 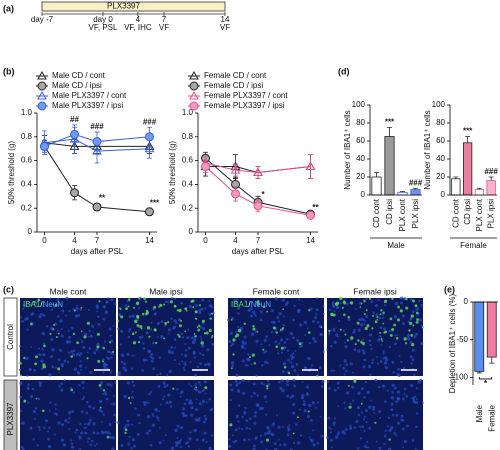 What do you see at coordinates (188, 112) in the screenshot?
I see `y-tick-label: 1.0` at bounding box center [188, 112].